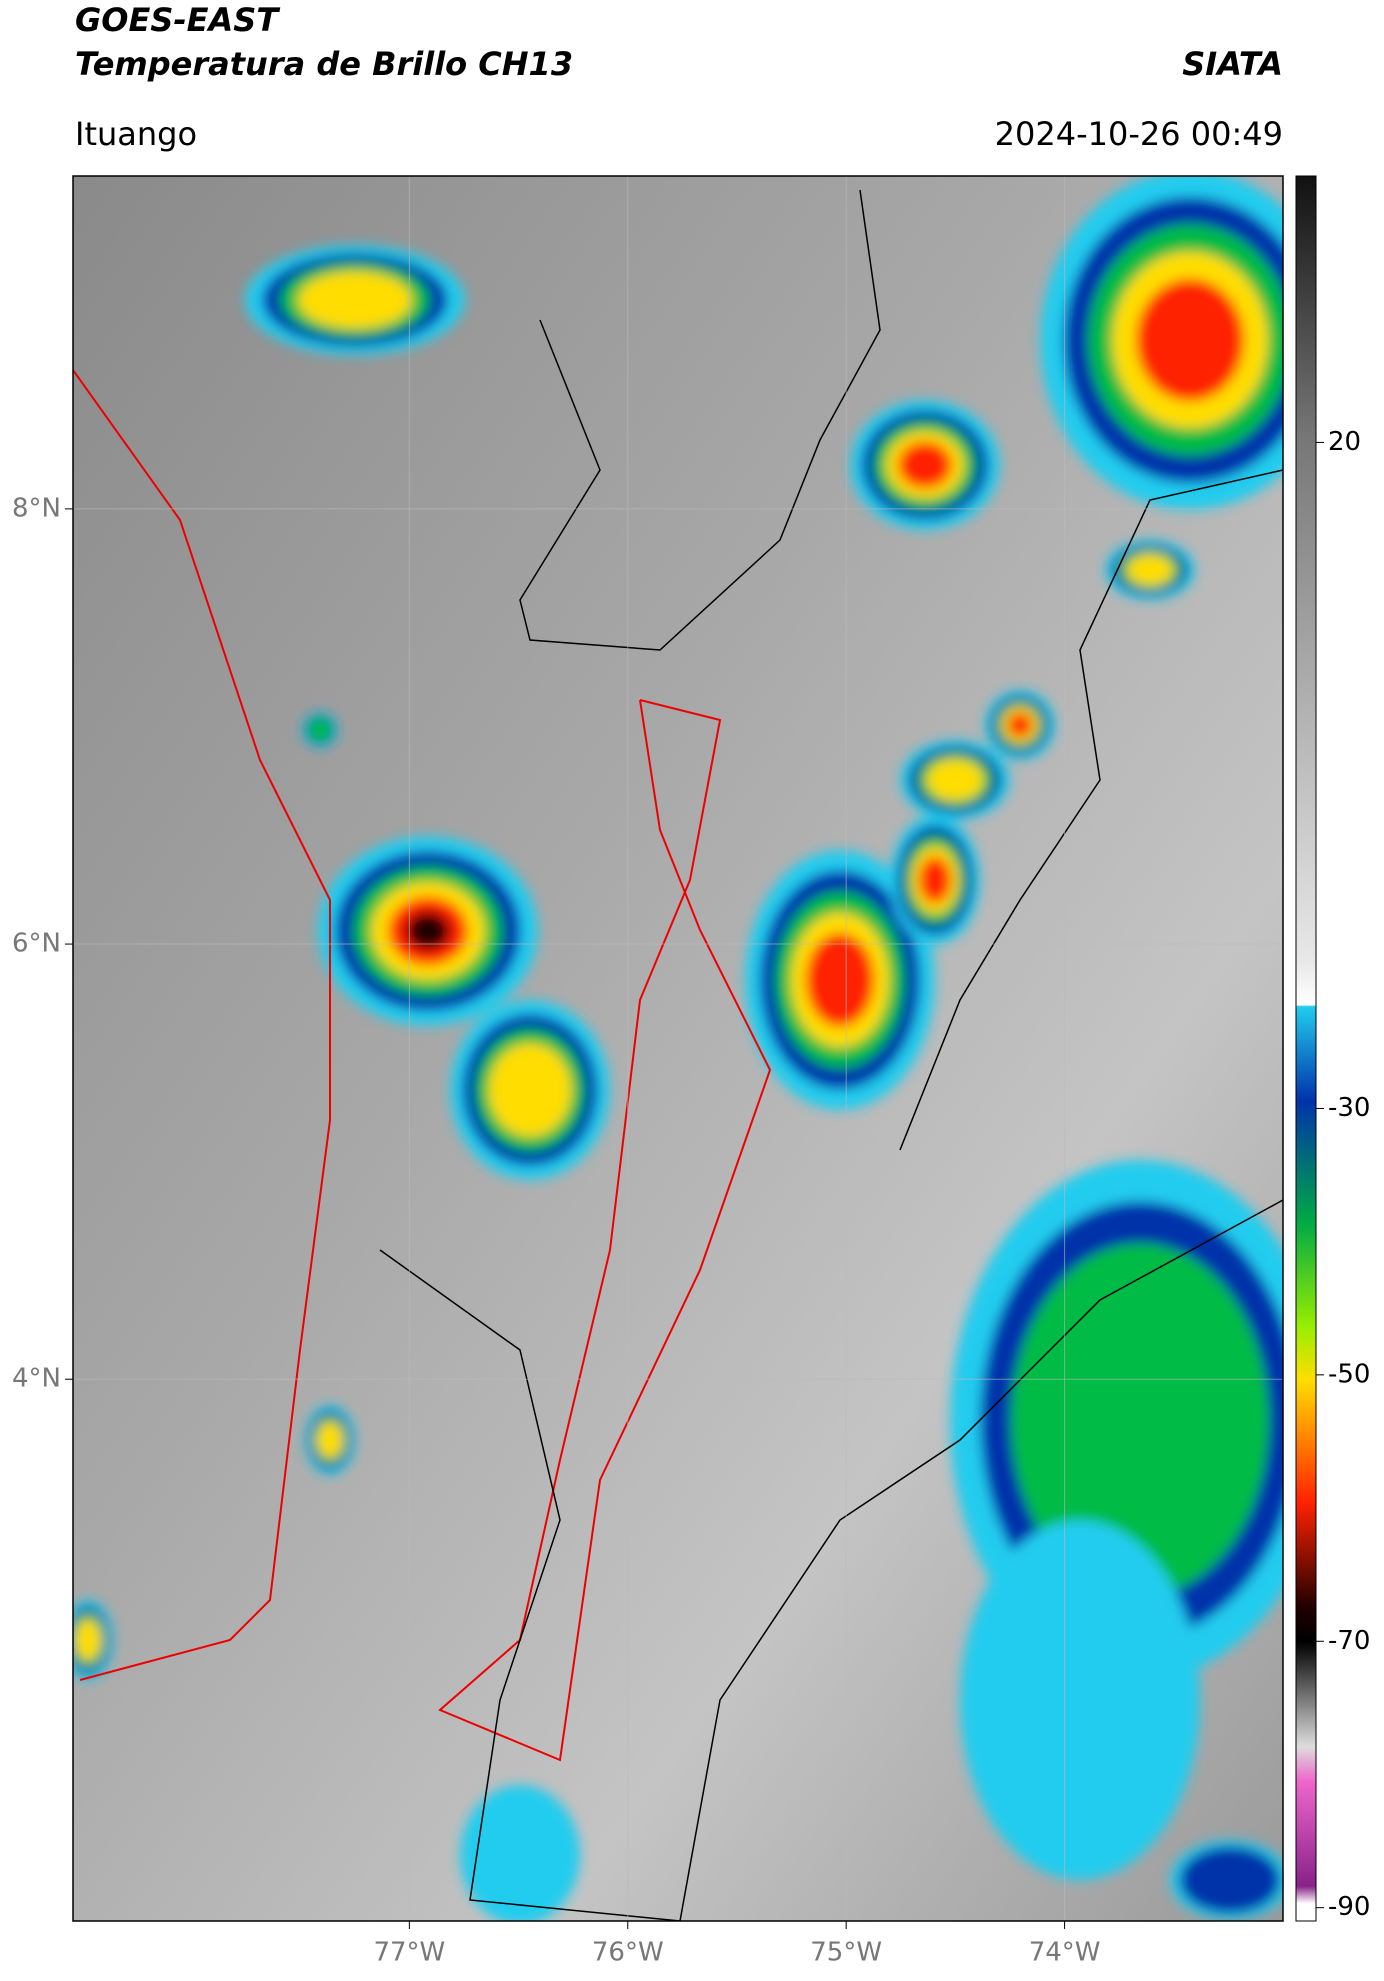  Describe the element at coordinates (1349, 1108) in the screenshot. I see `colorbar-tick-label: -30` at that location.